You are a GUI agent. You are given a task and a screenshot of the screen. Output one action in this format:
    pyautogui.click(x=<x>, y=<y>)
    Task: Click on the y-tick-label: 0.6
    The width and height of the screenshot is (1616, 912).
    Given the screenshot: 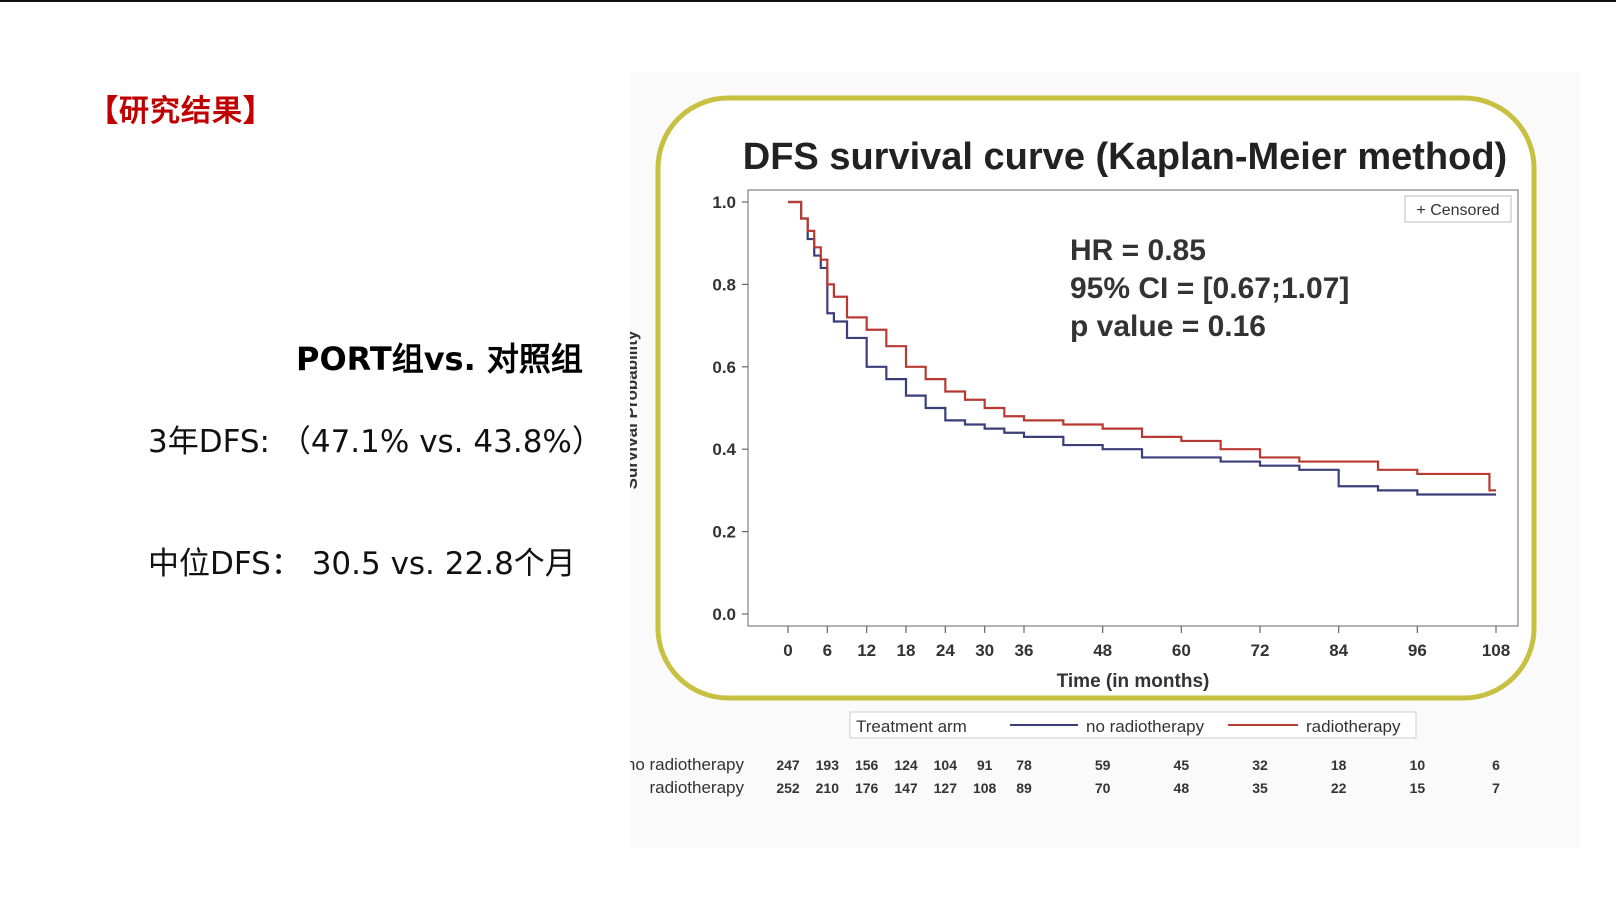 What is the action you would take?
    pyautogui.click(x=724, y=367)
    